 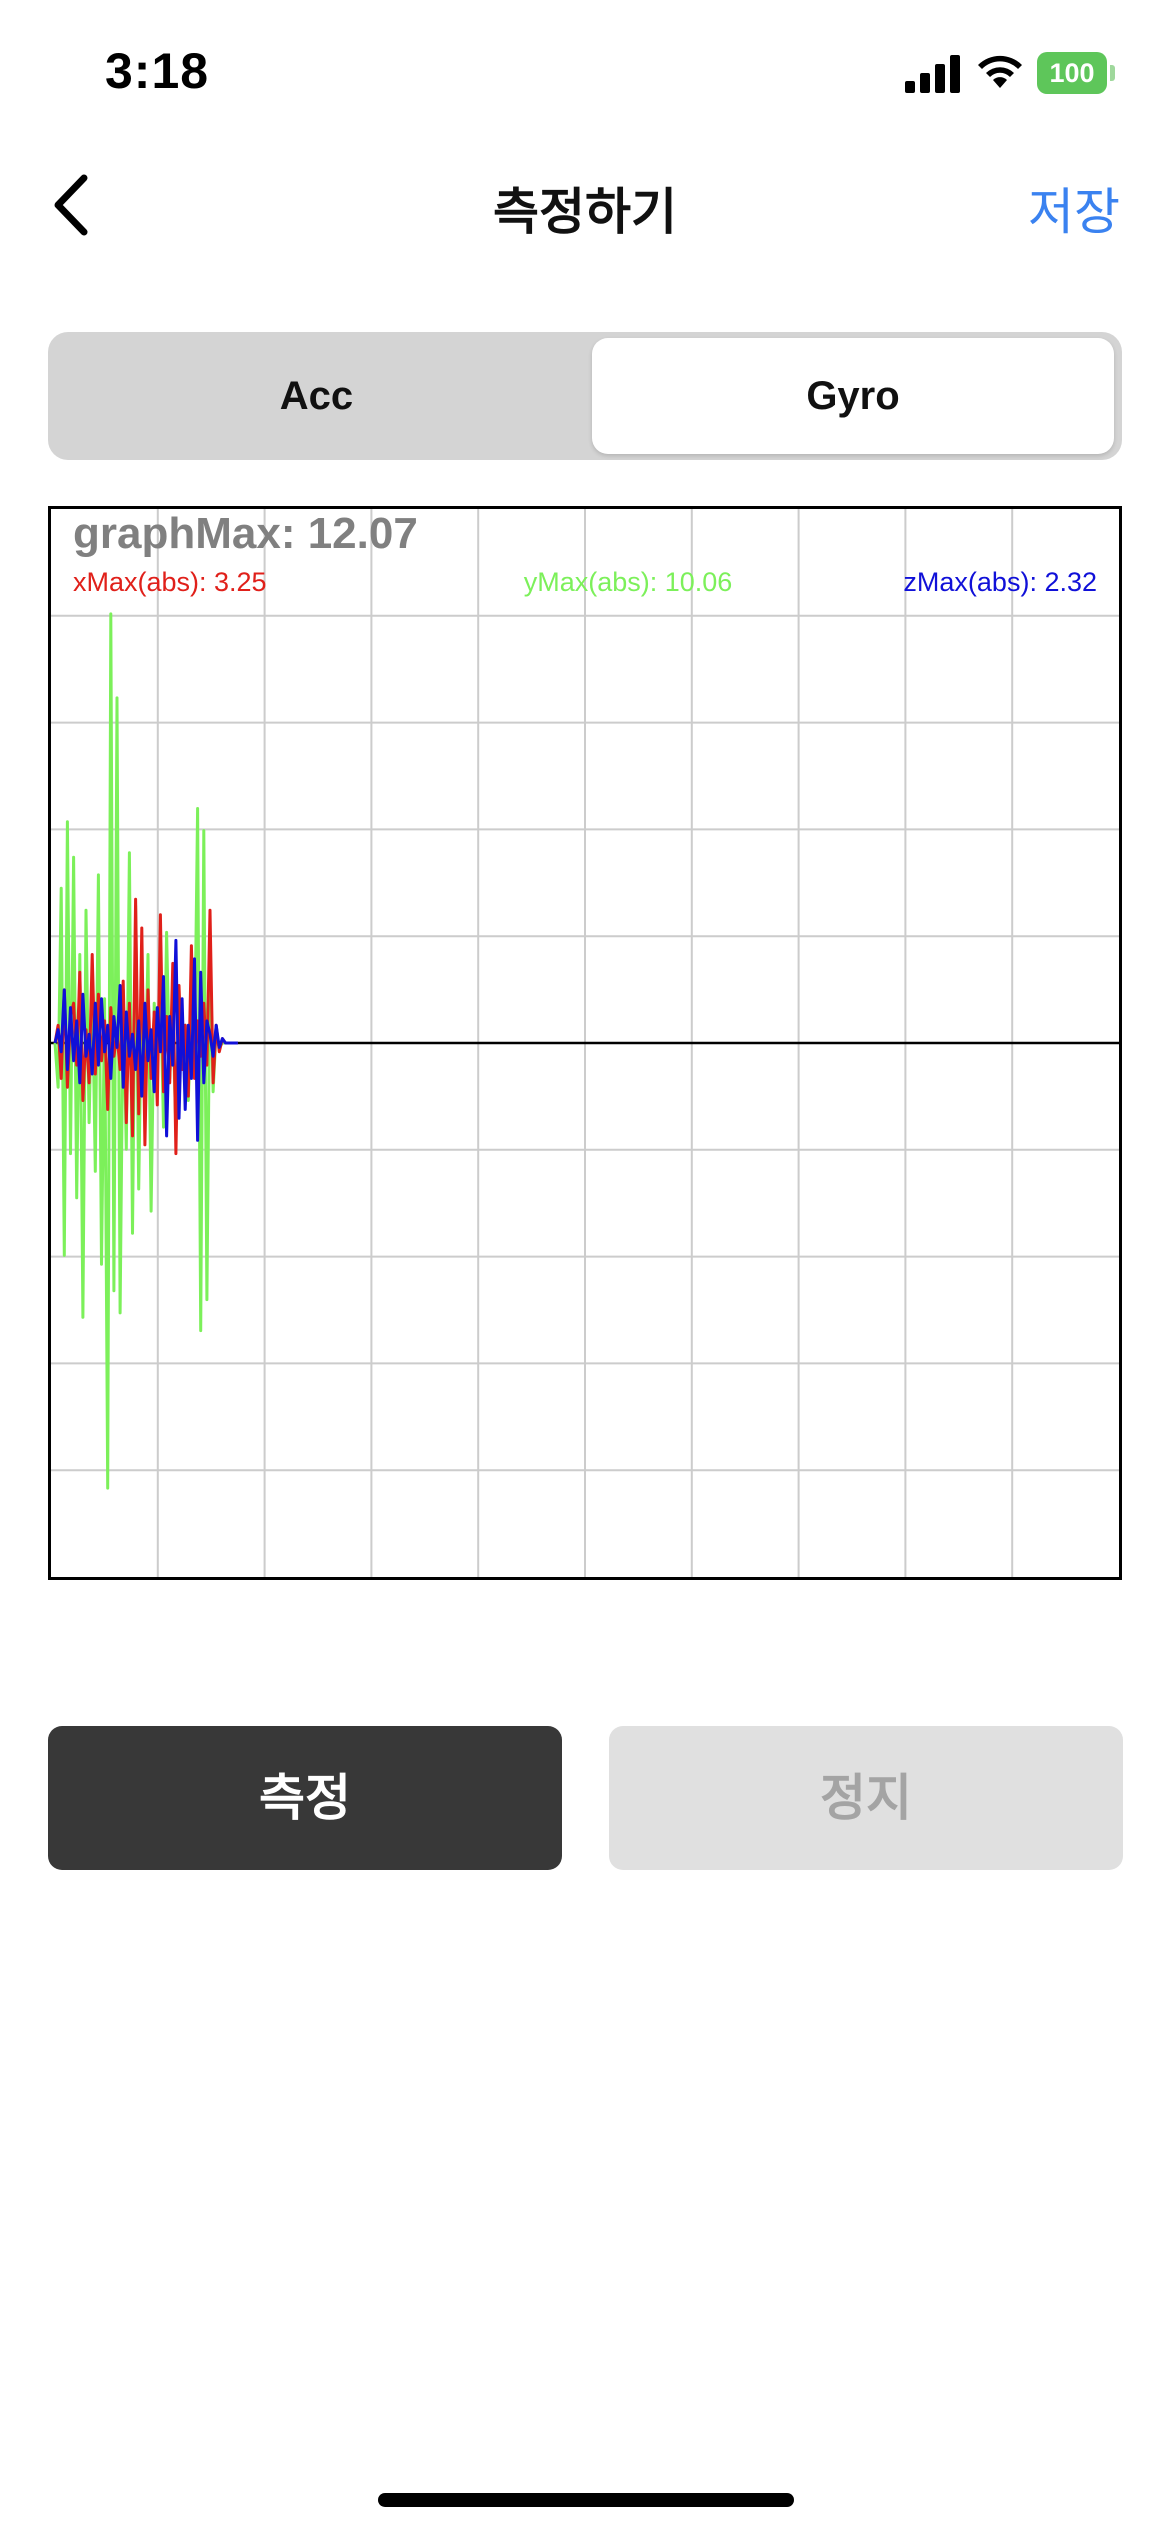 What do you see at coordinates (245, 533) in the screenshot?
I see `graph-max-label: graphMax: 12.07` at bounding box center [245, 533].